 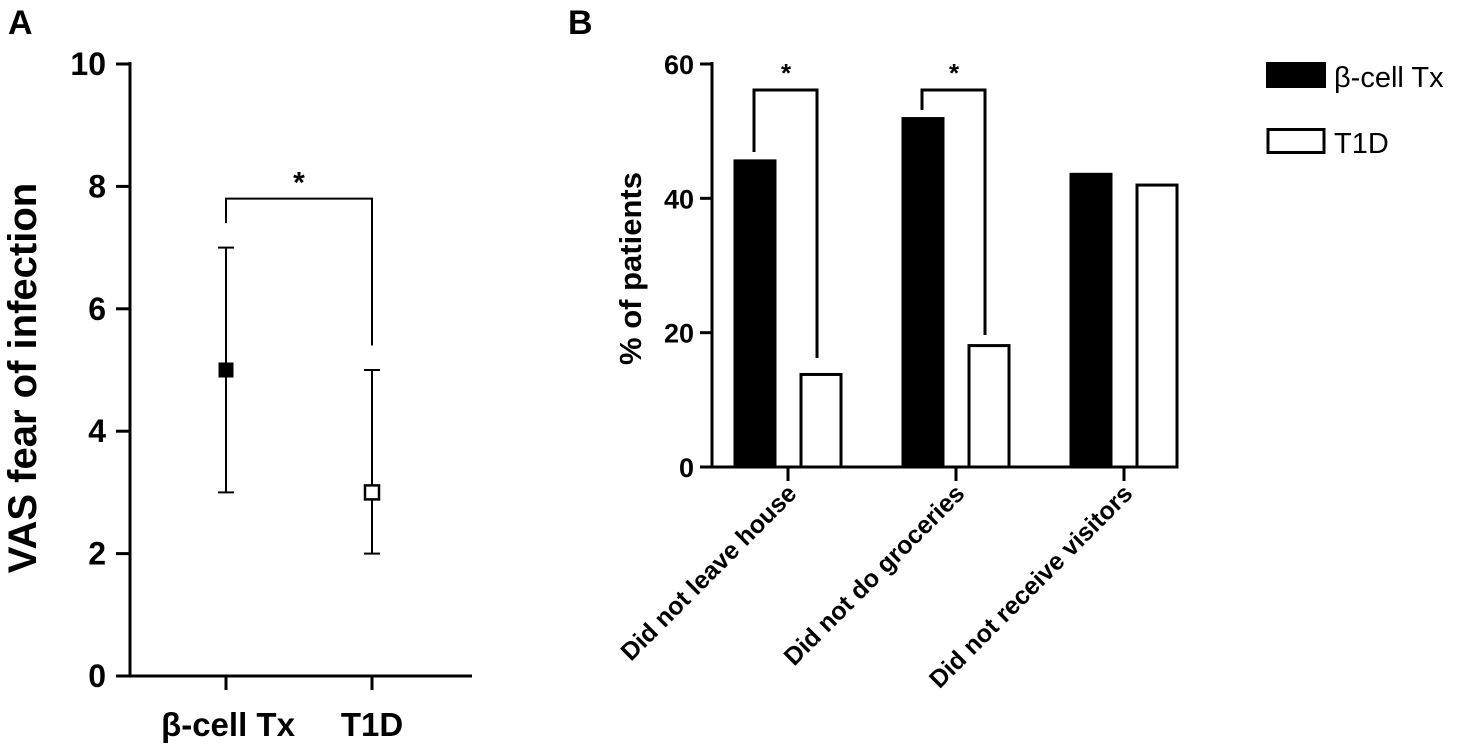 What do you see at coordinates (1296, 141) in the screenshot?
I see `legend-swatch-t1d` at bounding box center [1296, 141].